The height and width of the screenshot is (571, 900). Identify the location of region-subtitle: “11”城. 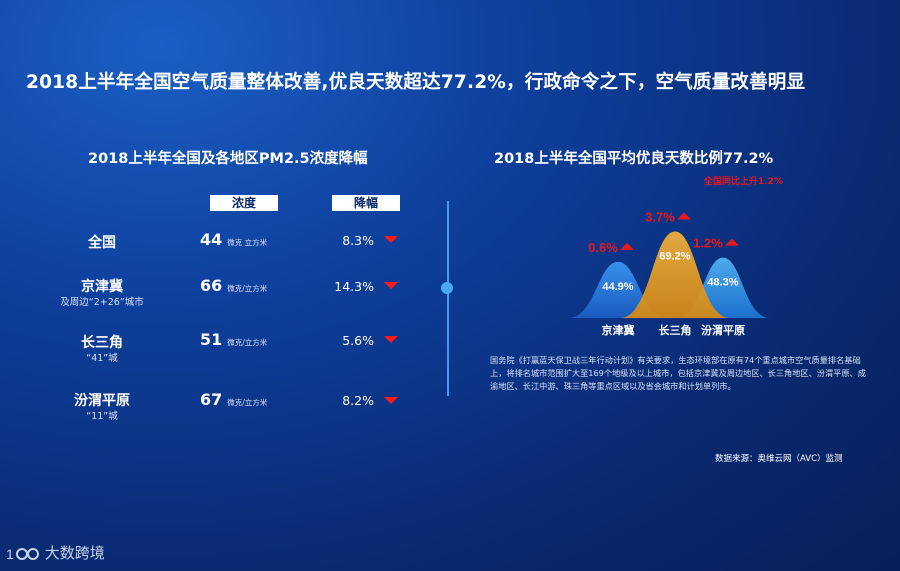
(102, 416).